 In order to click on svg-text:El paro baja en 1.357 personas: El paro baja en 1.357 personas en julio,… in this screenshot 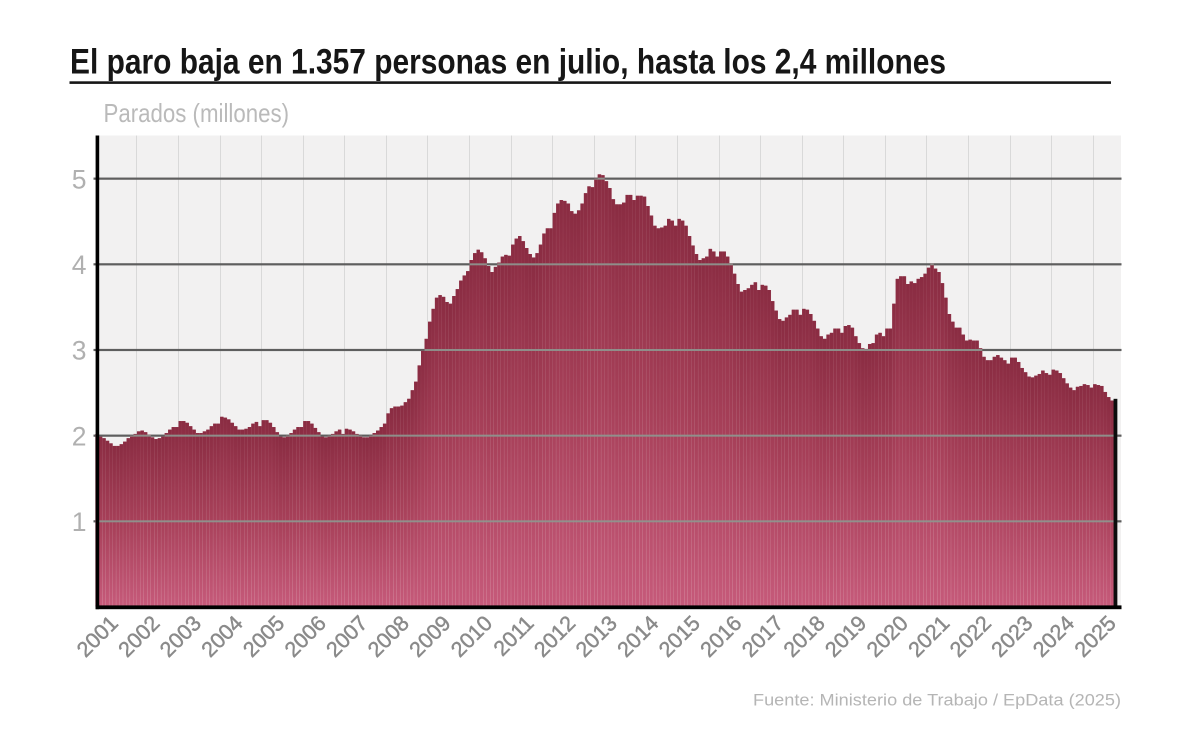, I will do `click(508, 62)`.